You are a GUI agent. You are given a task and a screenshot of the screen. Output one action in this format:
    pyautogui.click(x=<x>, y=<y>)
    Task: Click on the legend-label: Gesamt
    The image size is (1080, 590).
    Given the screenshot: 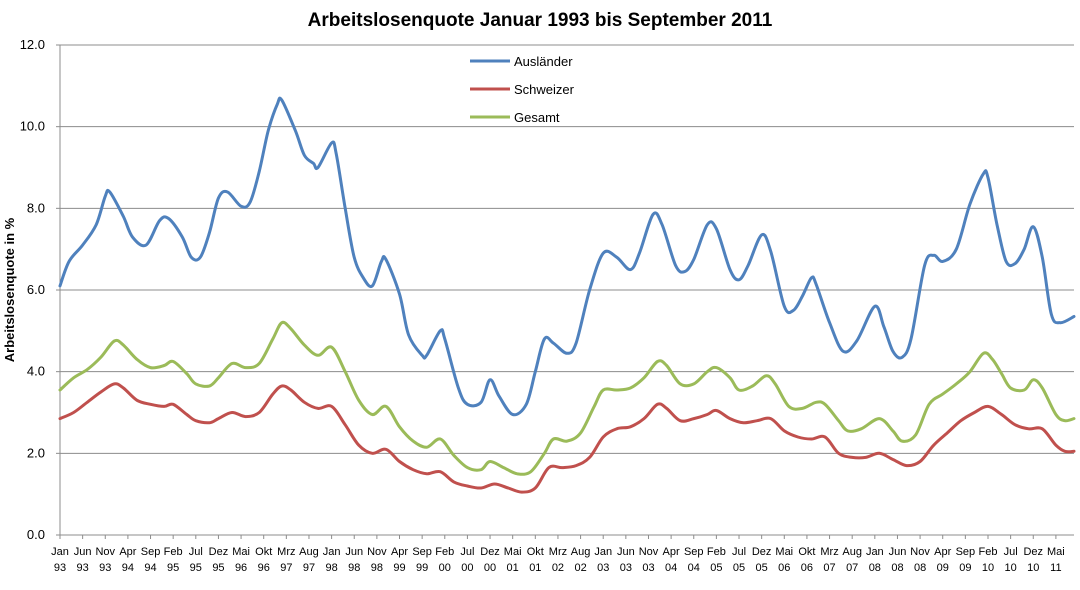 What is the action you would take?
    pyautogui.click(x=537, y=117)
    